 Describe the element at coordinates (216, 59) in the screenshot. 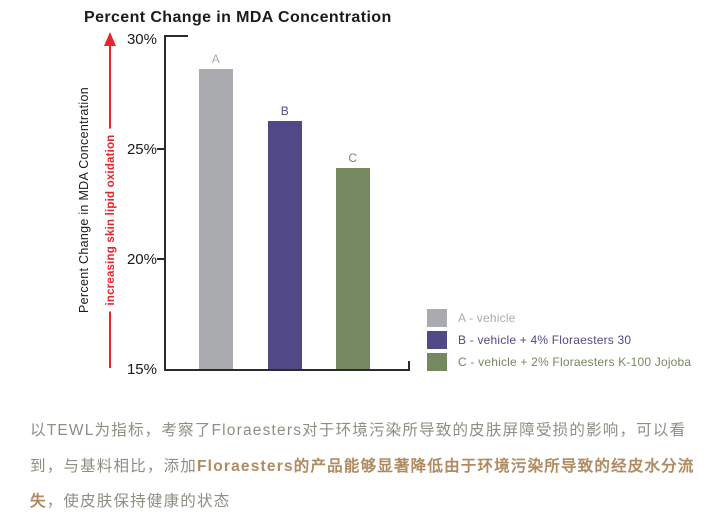

I see `bar-label-a: A` at that location.